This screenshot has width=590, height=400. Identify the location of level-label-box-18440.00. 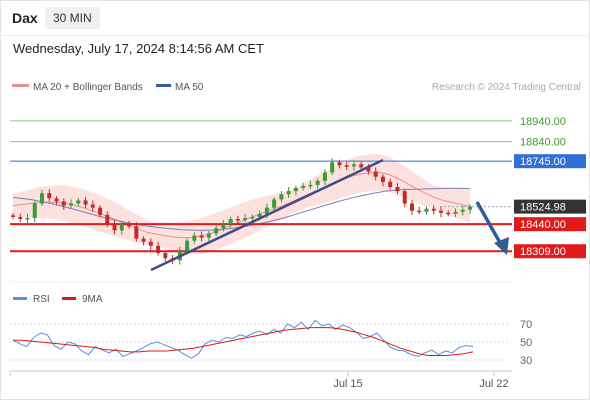
(550, 224).